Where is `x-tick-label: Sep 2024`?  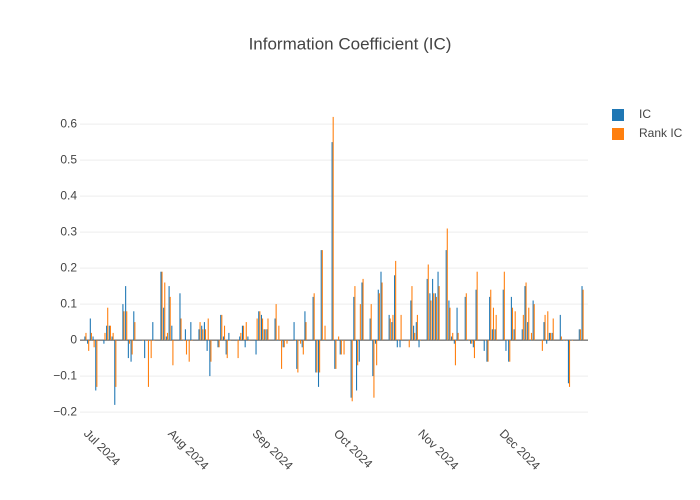 x-tick-label: Sep 2024 is located at coordinates (272, 449).